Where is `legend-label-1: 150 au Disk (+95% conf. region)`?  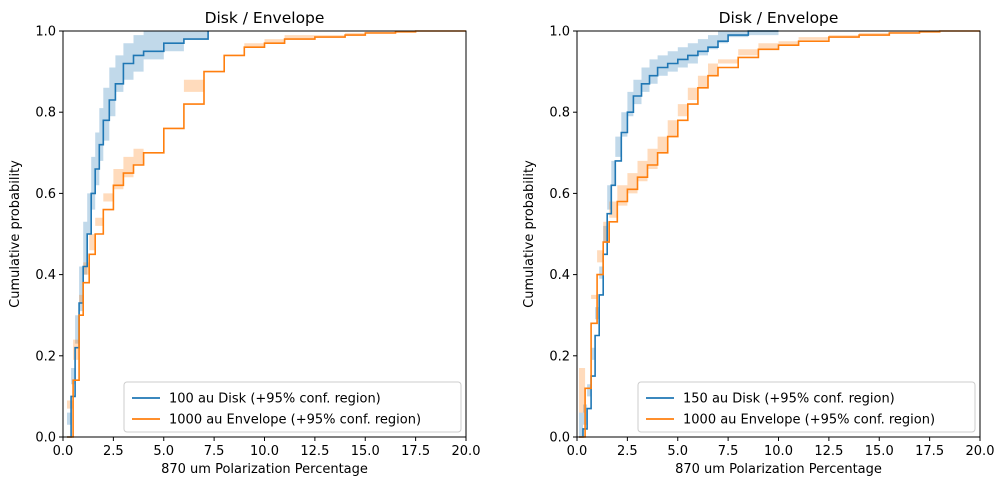
legend-label-1: 150 au Disk (+95% conf. region) is located at coordinates (789, 399).